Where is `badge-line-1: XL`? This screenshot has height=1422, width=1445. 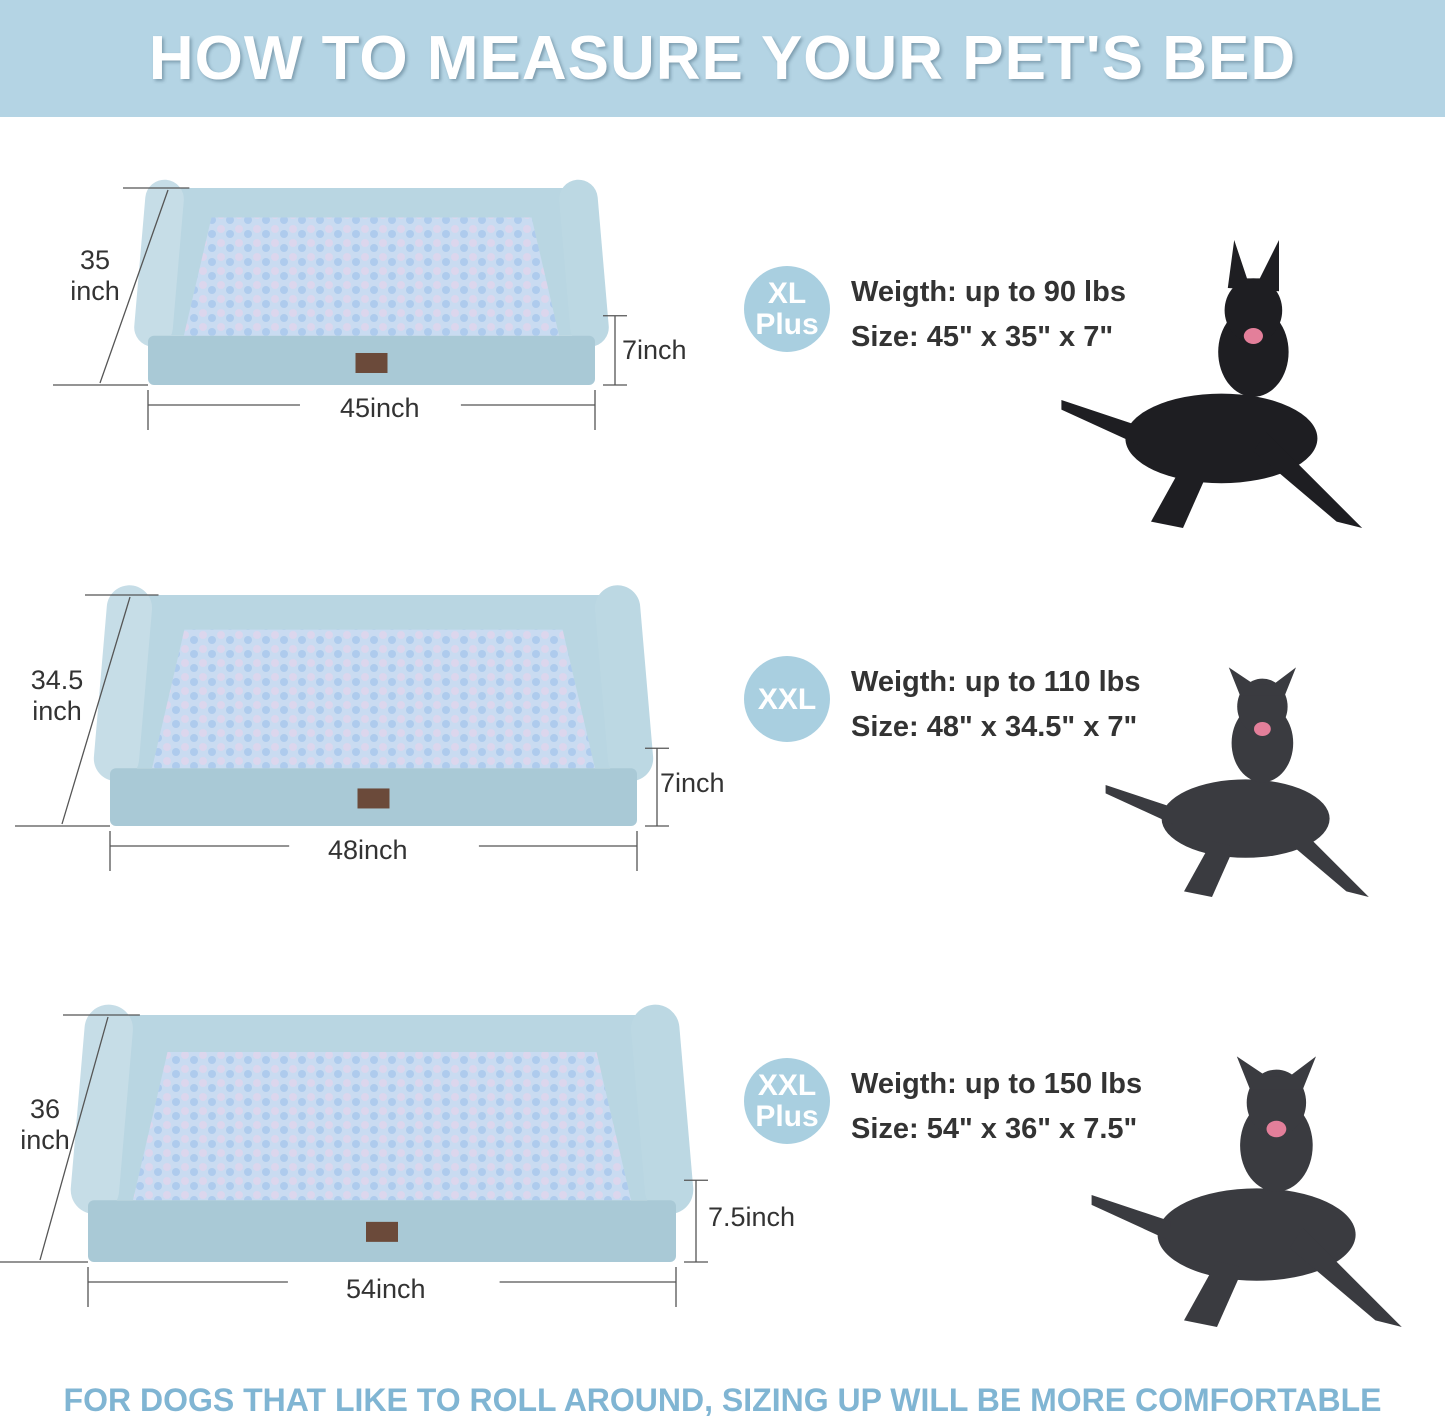
badge-line-1: XL is located at coordinates (787, 293).